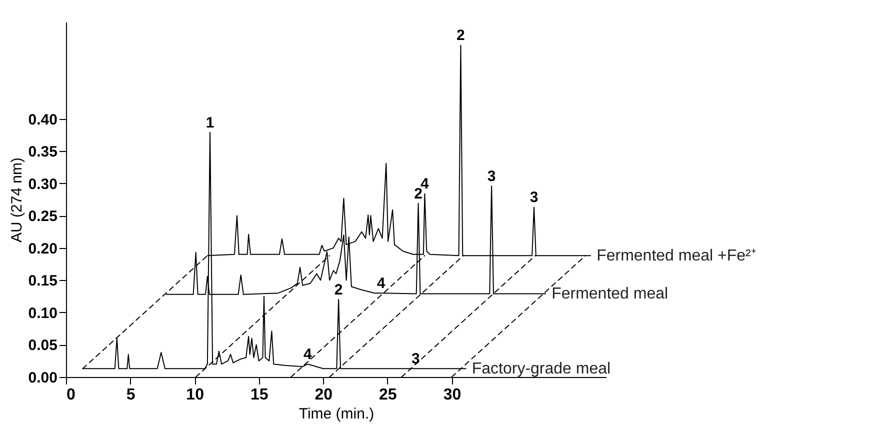 The height and width of the screenshot is (438, 874). I want to click on y-tick-label: 0.25, so click(43, 217).